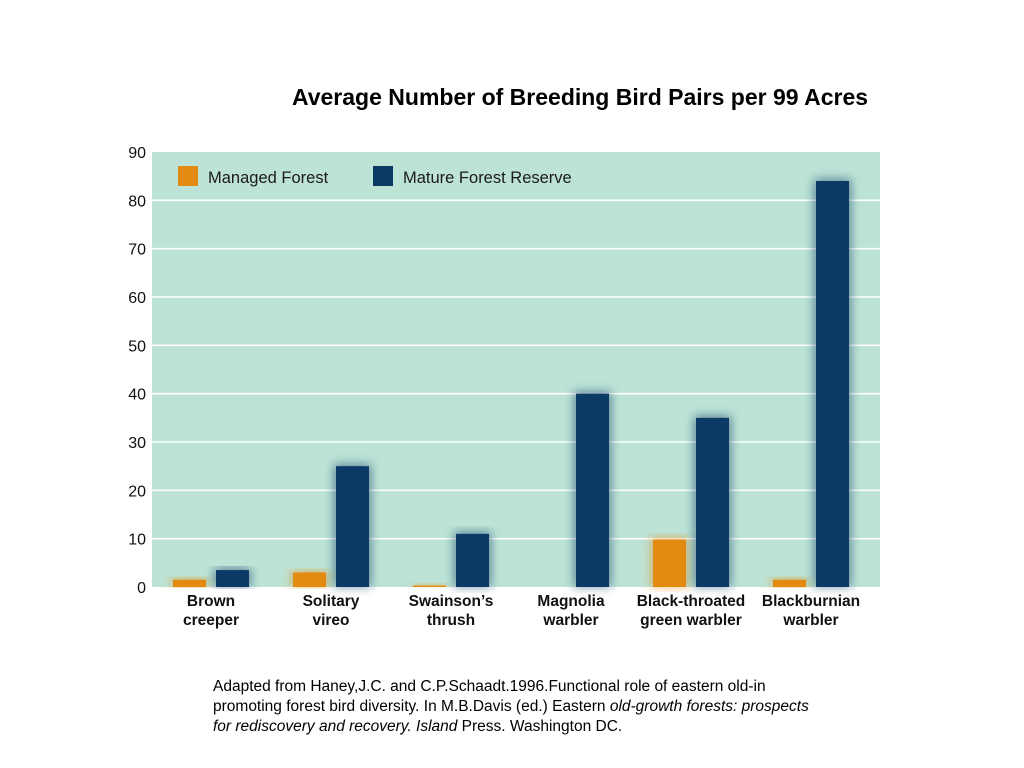 Image resolution: width=1024 pixels, height=768 pixels. What do you see at coordinates (137, 491) in the screenshot?
I see `y-tick-label: 20` at bounding box center [137, 491].